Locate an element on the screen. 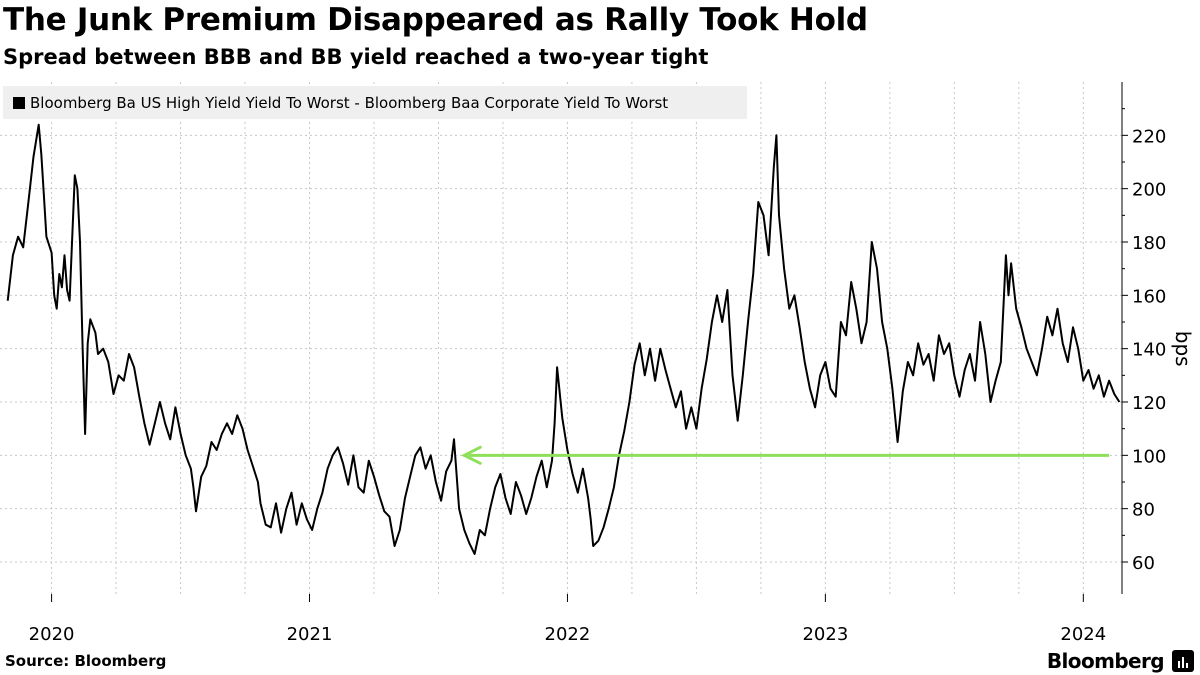 The image size is (1200, 675). y-tick-label-200: 200 is located at coordinates (1149, 190).